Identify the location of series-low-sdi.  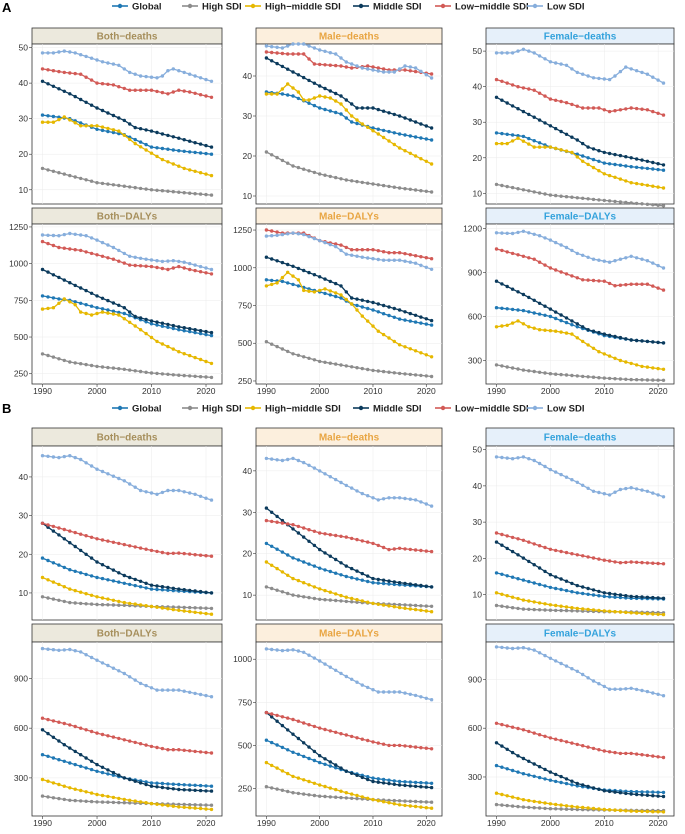
(127, 251).